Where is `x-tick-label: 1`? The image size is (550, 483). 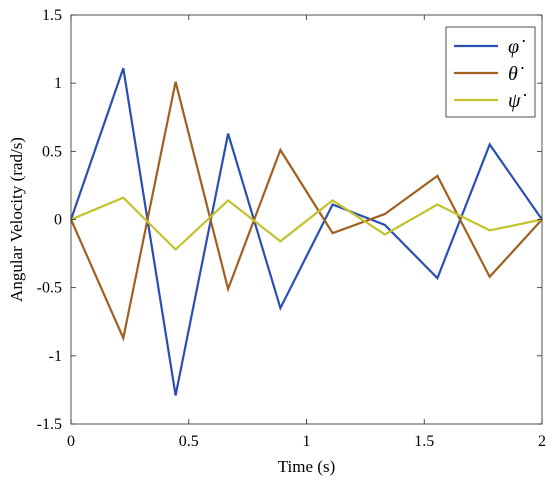 x-tick-label: 1 is located at coordinates (307, 441).